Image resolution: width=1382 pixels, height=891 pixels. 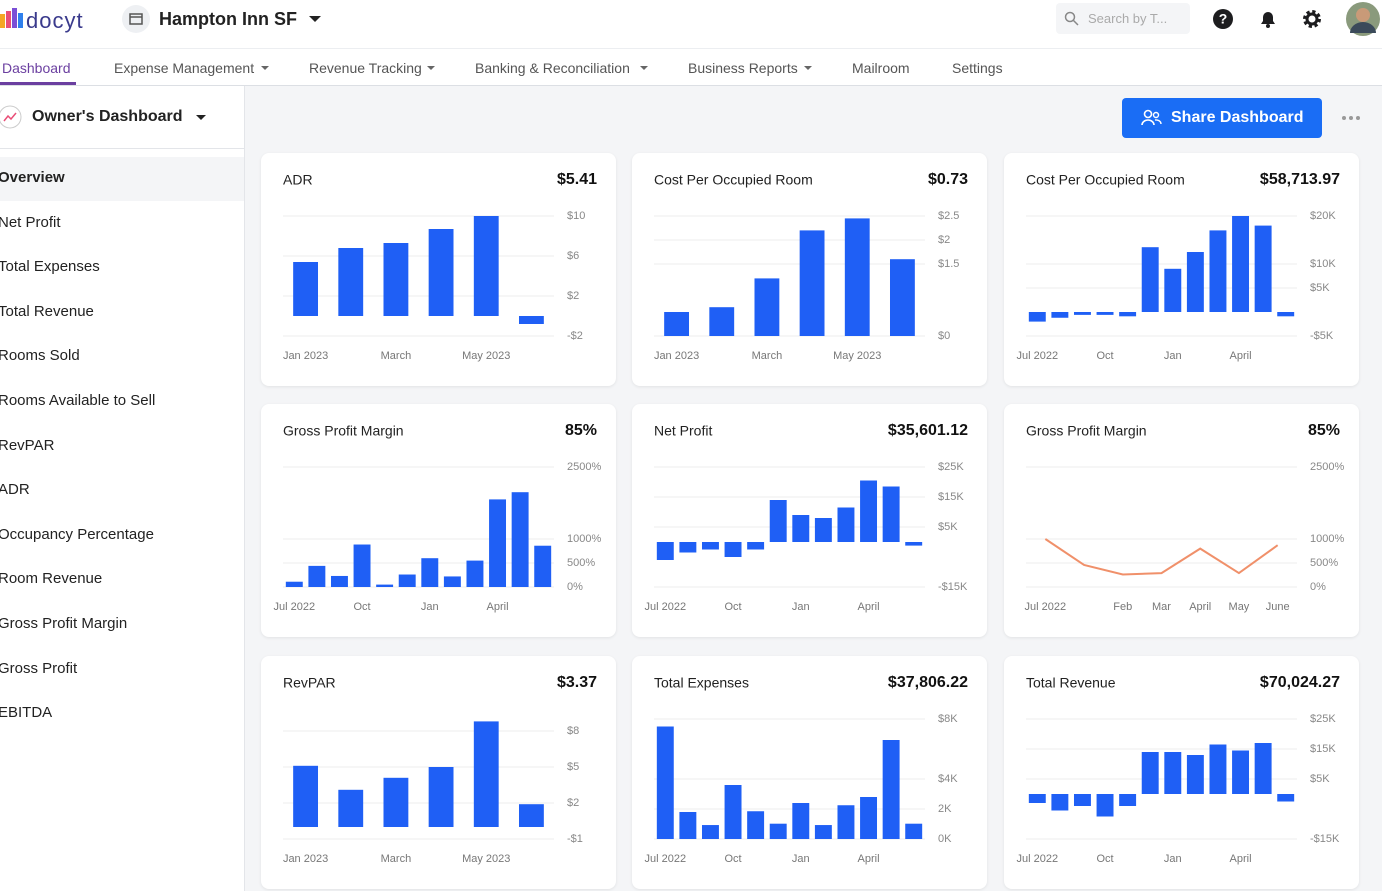 What do you see at coordinates (64, 623) in the screenshot?
I see `sidebar-item: Gross Profit Margin` at bounding box center [64, 623].